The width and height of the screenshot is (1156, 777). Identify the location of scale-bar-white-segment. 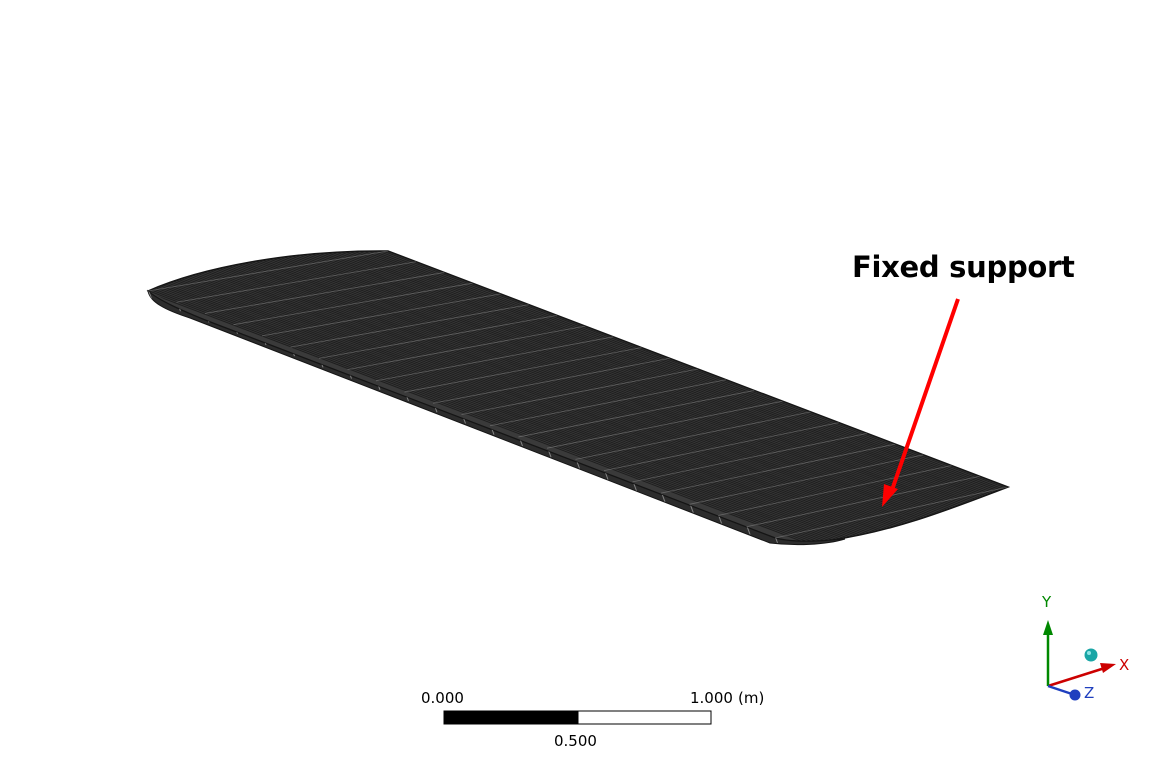
(644, 717).